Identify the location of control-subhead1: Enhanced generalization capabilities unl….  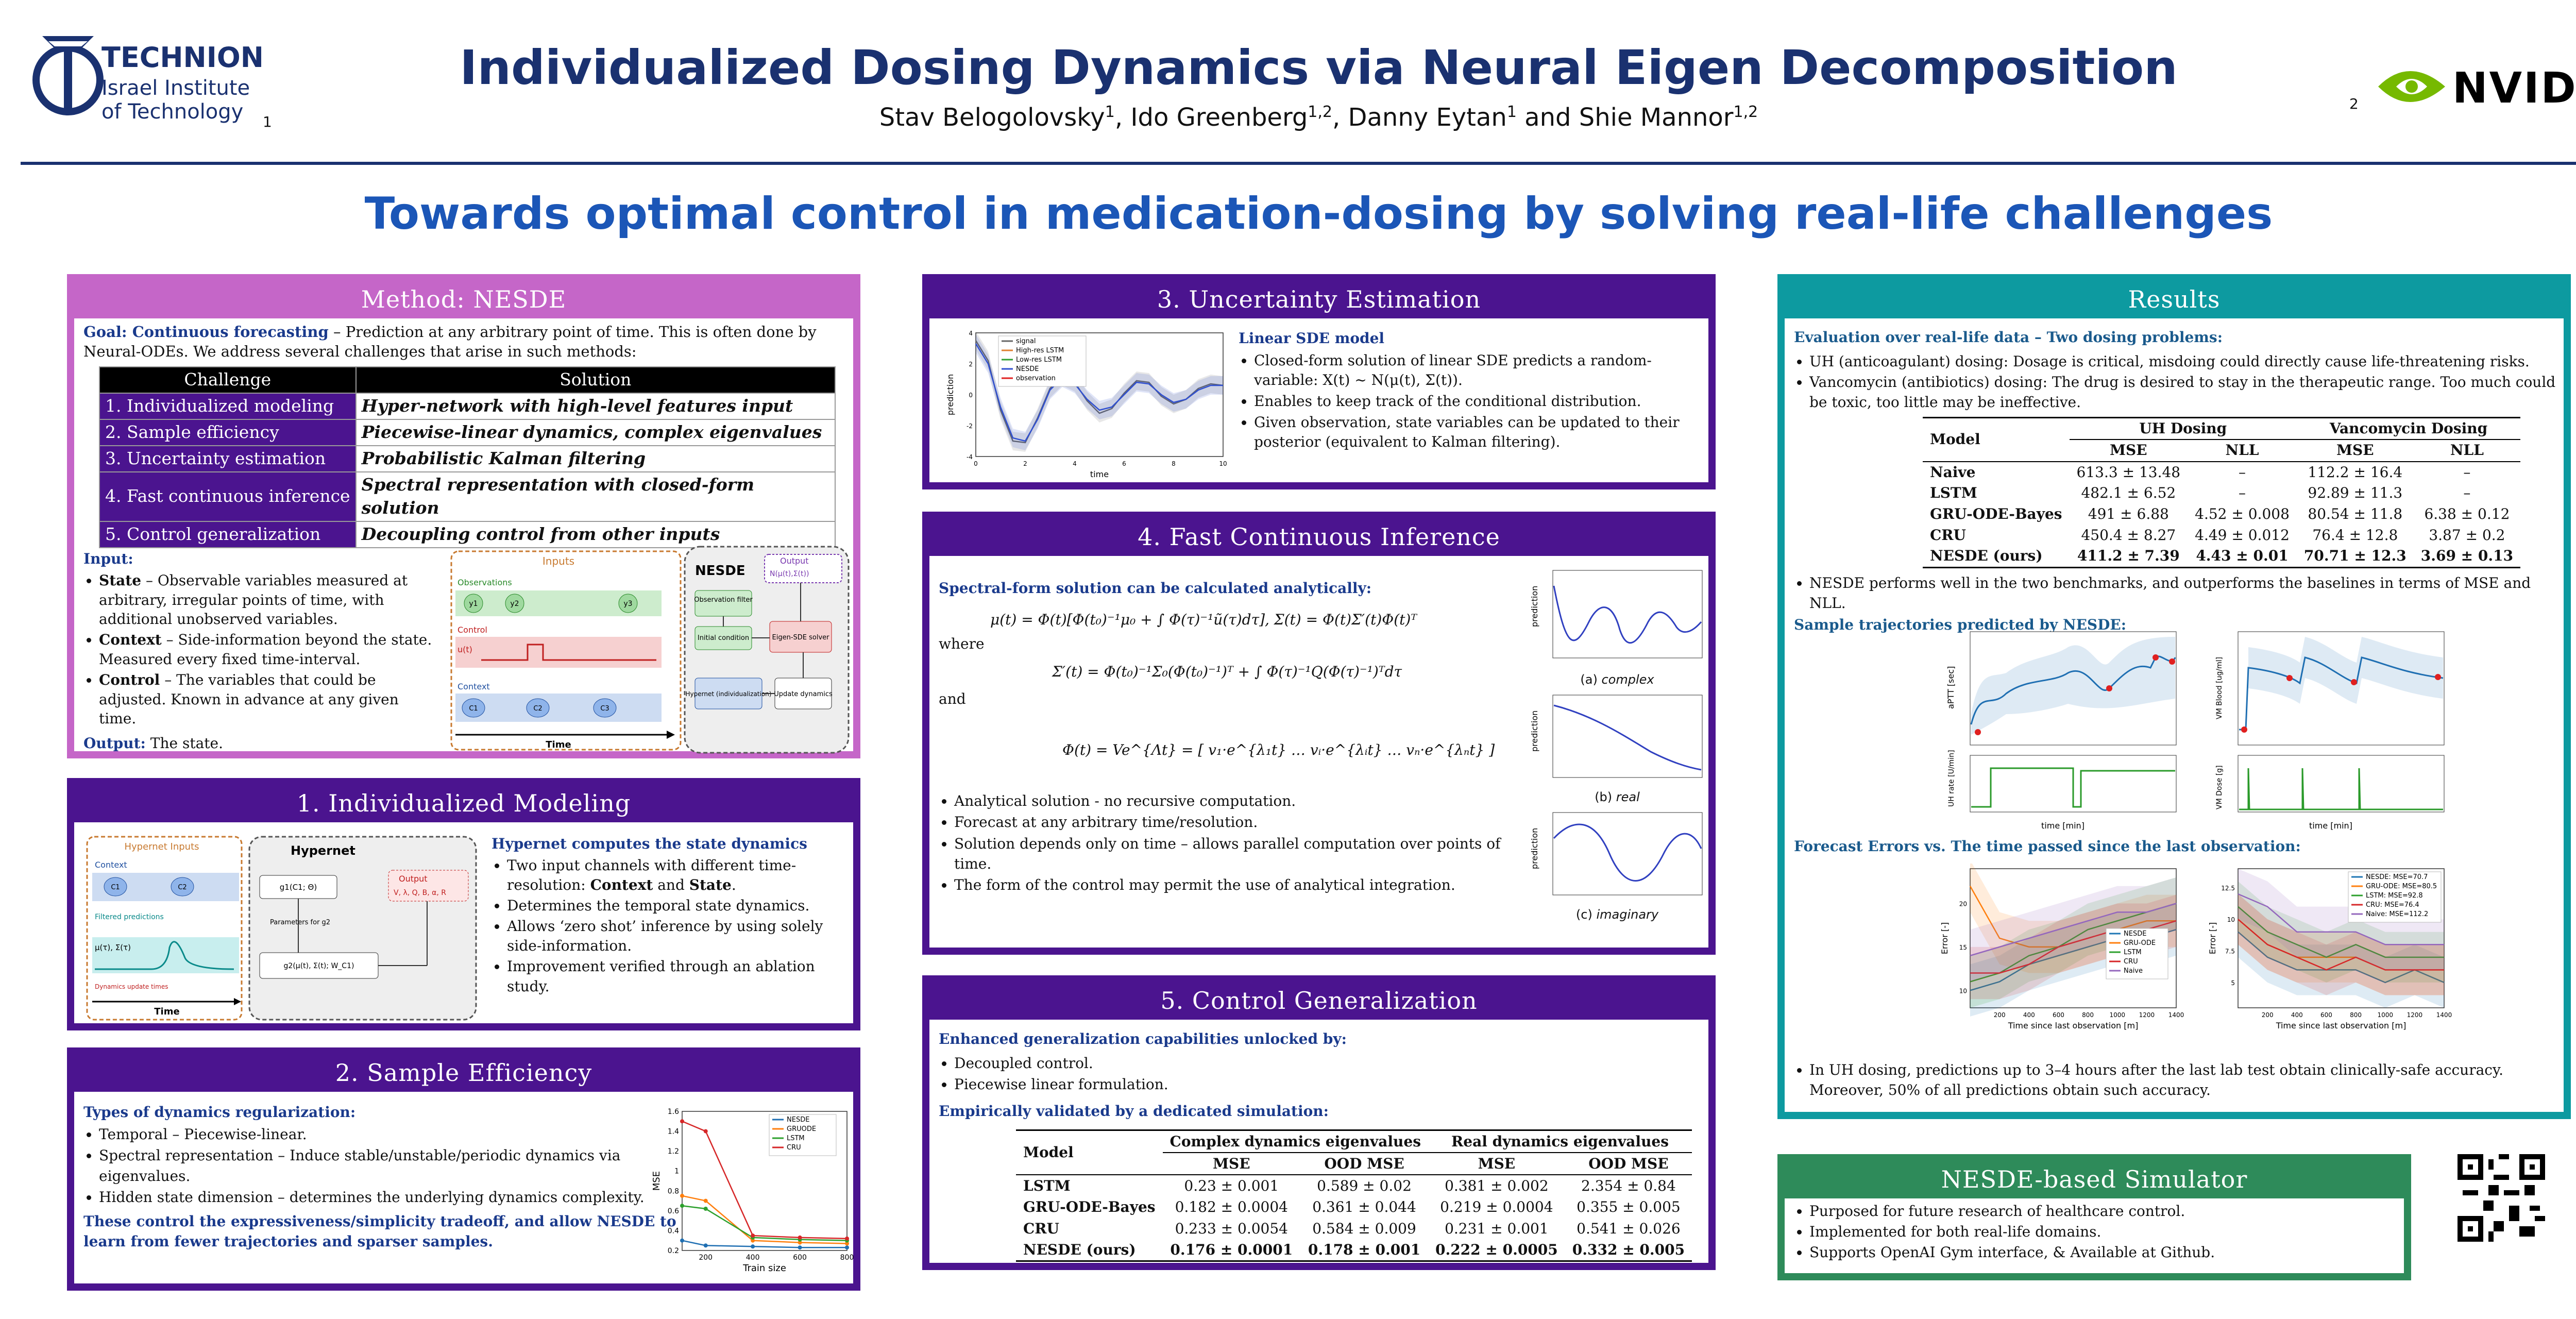
(1143, 1038).